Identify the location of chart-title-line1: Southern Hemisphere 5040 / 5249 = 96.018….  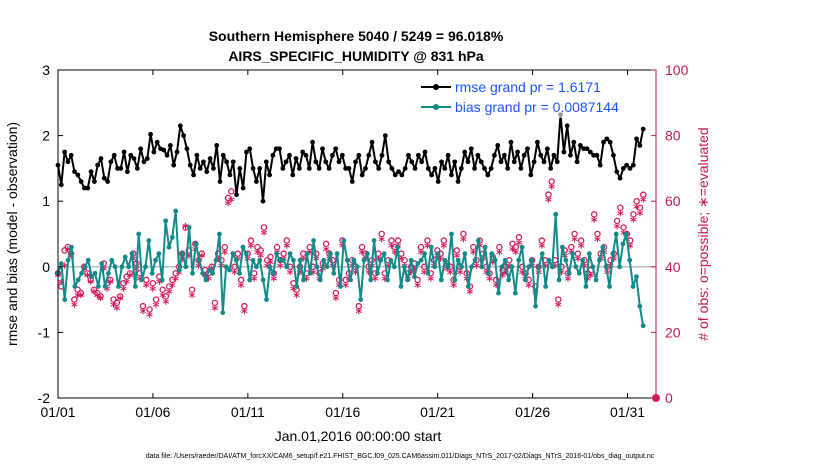
(356, 36).